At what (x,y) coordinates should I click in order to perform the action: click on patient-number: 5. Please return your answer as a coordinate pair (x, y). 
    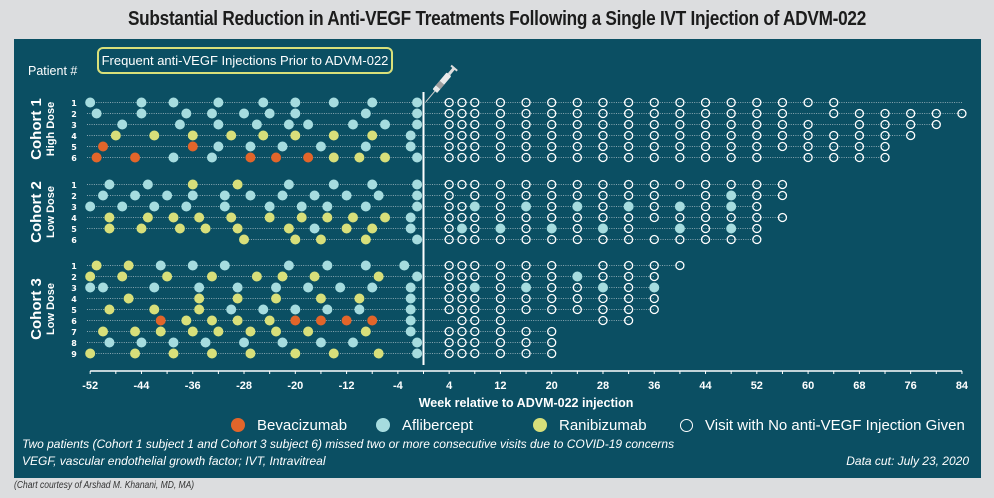
    Looking at the image, I should click on (74, 147).